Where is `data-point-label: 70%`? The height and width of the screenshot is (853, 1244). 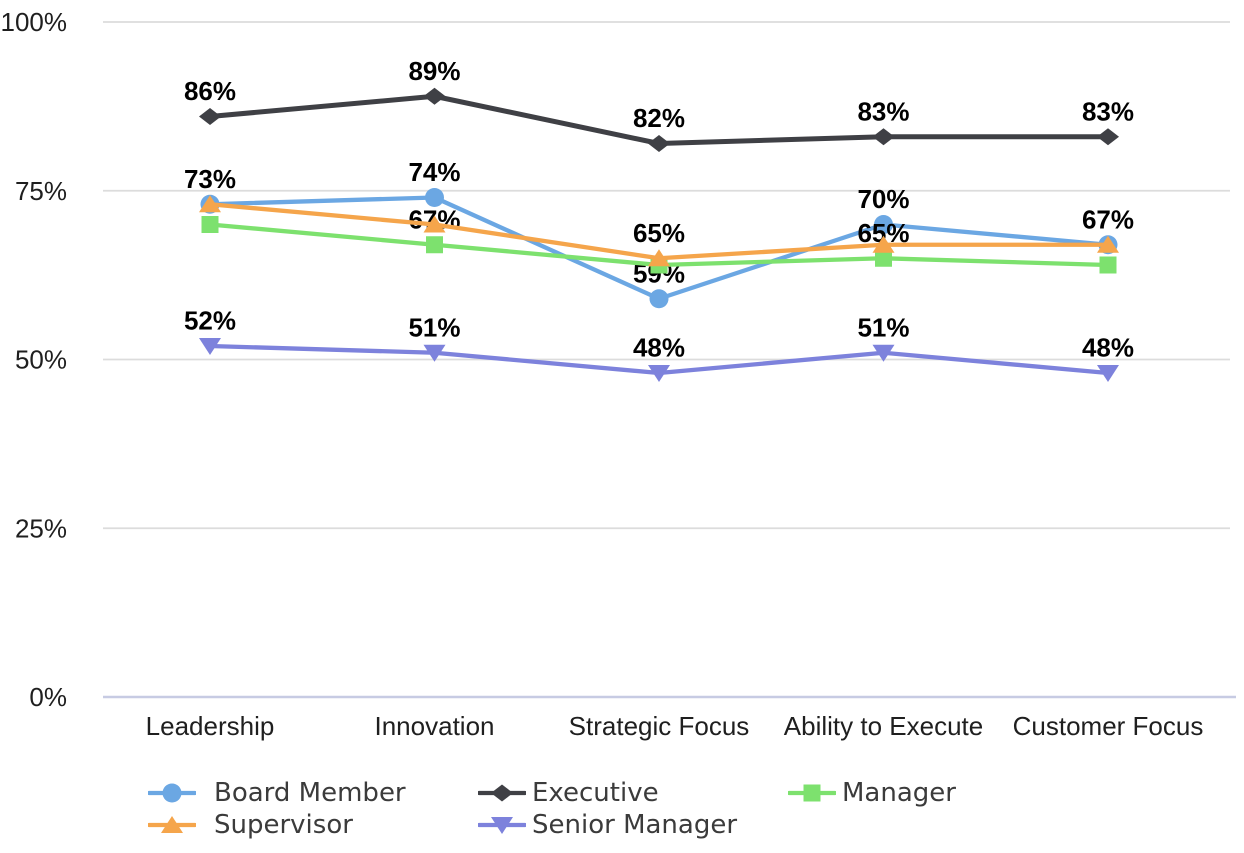
data-point-label: 70% is located at coordinates (883, 199).